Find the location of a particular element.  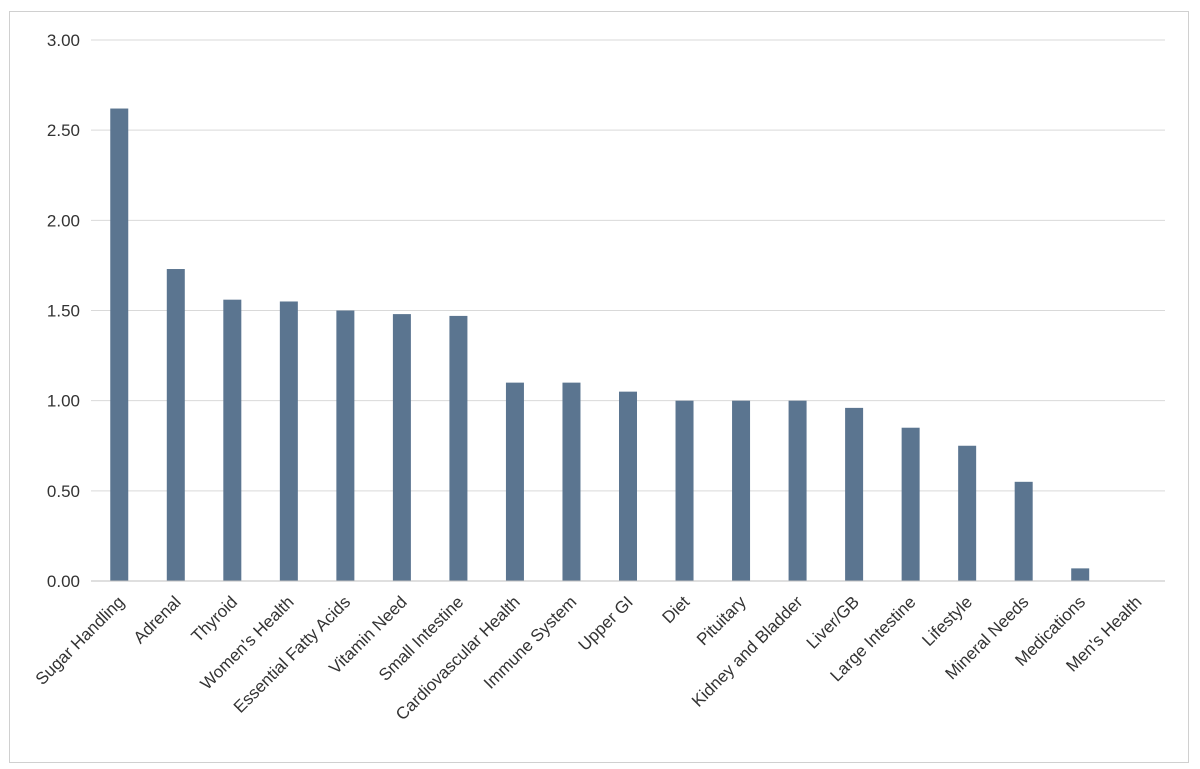

x-tick-label: Sugar Handling is located at coordinates (80, 640).